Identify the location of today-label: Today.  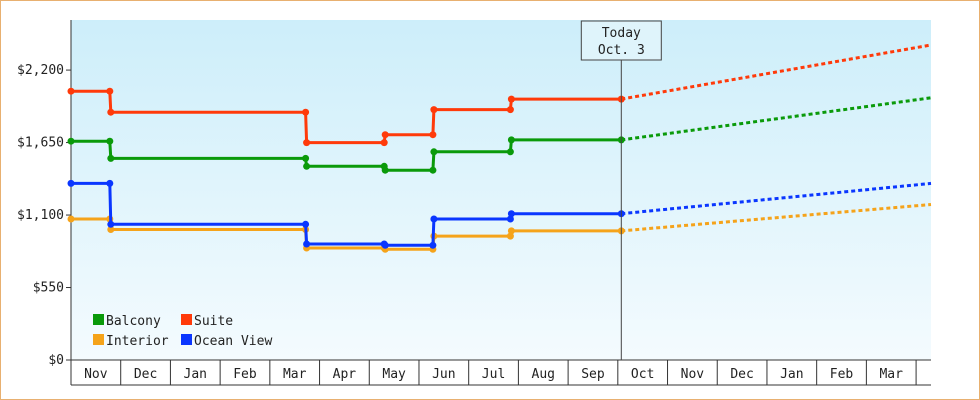
(621, 33).